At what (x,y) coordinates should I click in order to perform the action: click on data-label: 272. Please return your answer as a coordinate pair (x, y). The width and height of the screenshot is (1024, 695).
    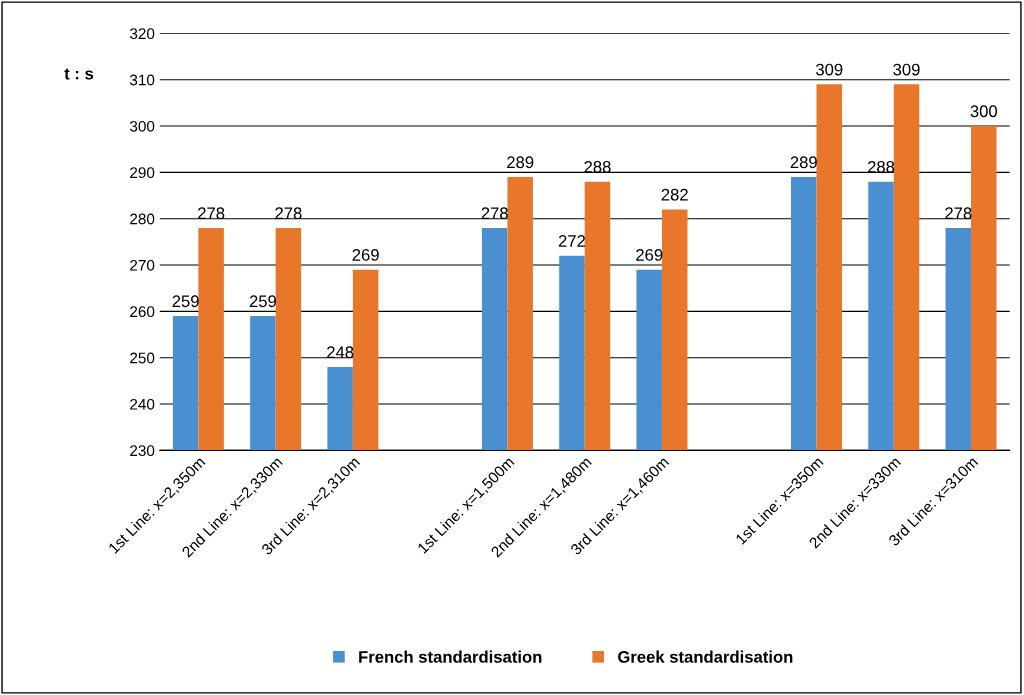
    Looking at the image, I should click on (572, 241).